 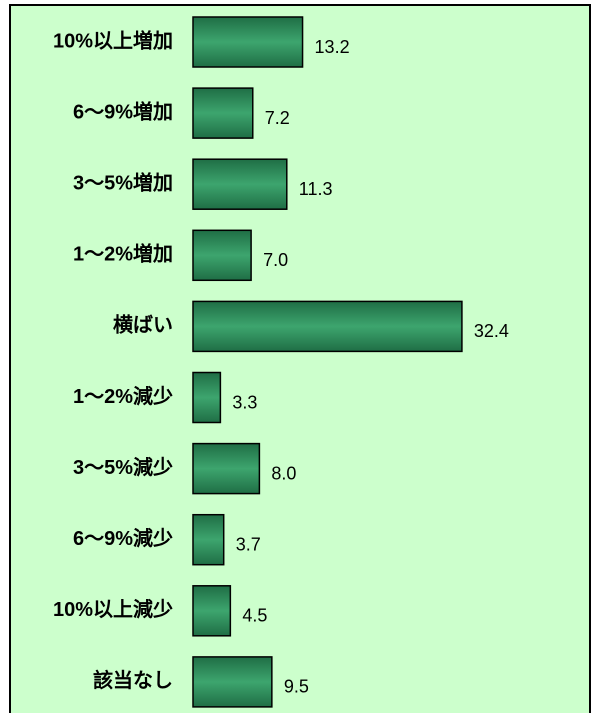 I want to click on category-label: 該当なし, so click(x=133, y=680).